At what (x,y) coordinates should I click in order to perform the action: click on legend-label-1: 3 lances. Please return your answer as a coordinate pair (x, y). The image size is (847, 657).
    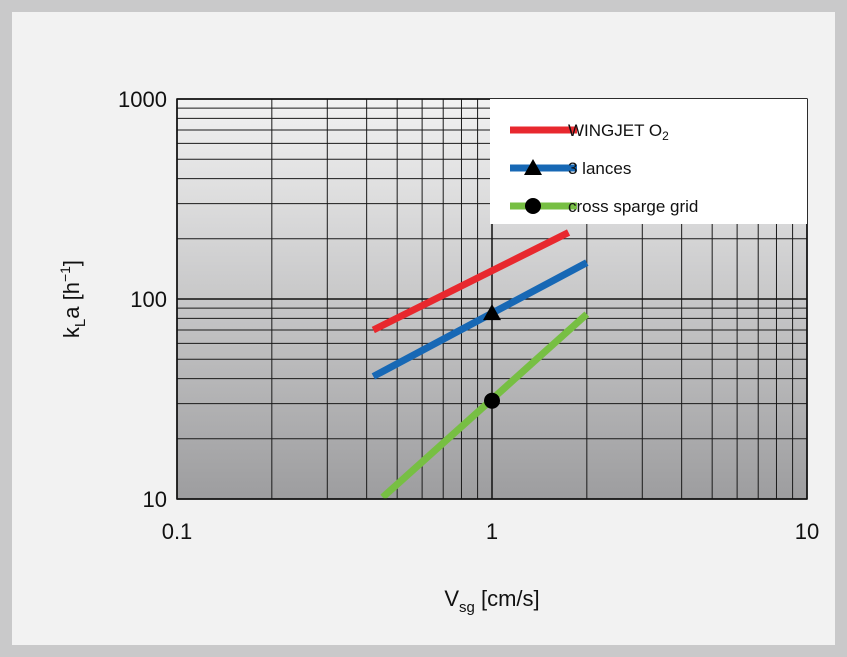
    Looking at the image, I should click on (599, 168).